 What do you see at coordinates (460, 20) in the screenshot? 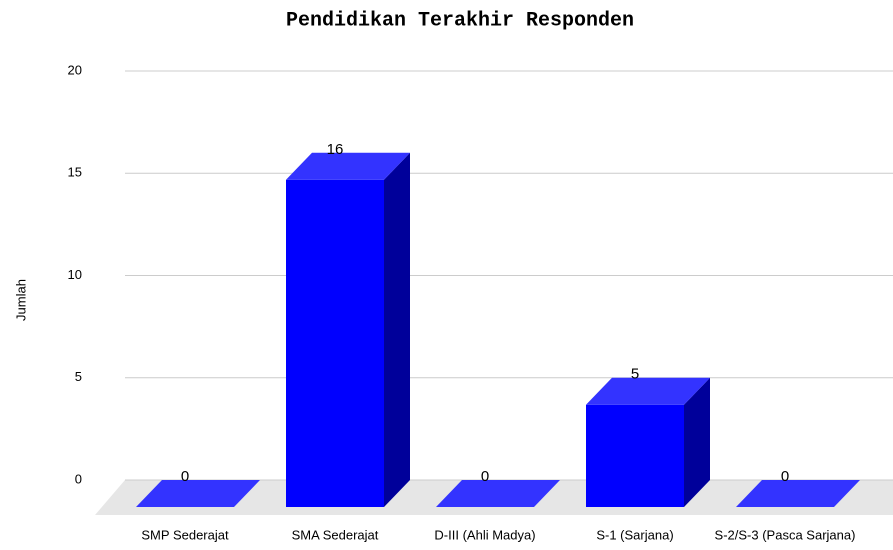
I see `chart-title: Pendidikan Terakhir Responden` at bounding box center [460, 20].